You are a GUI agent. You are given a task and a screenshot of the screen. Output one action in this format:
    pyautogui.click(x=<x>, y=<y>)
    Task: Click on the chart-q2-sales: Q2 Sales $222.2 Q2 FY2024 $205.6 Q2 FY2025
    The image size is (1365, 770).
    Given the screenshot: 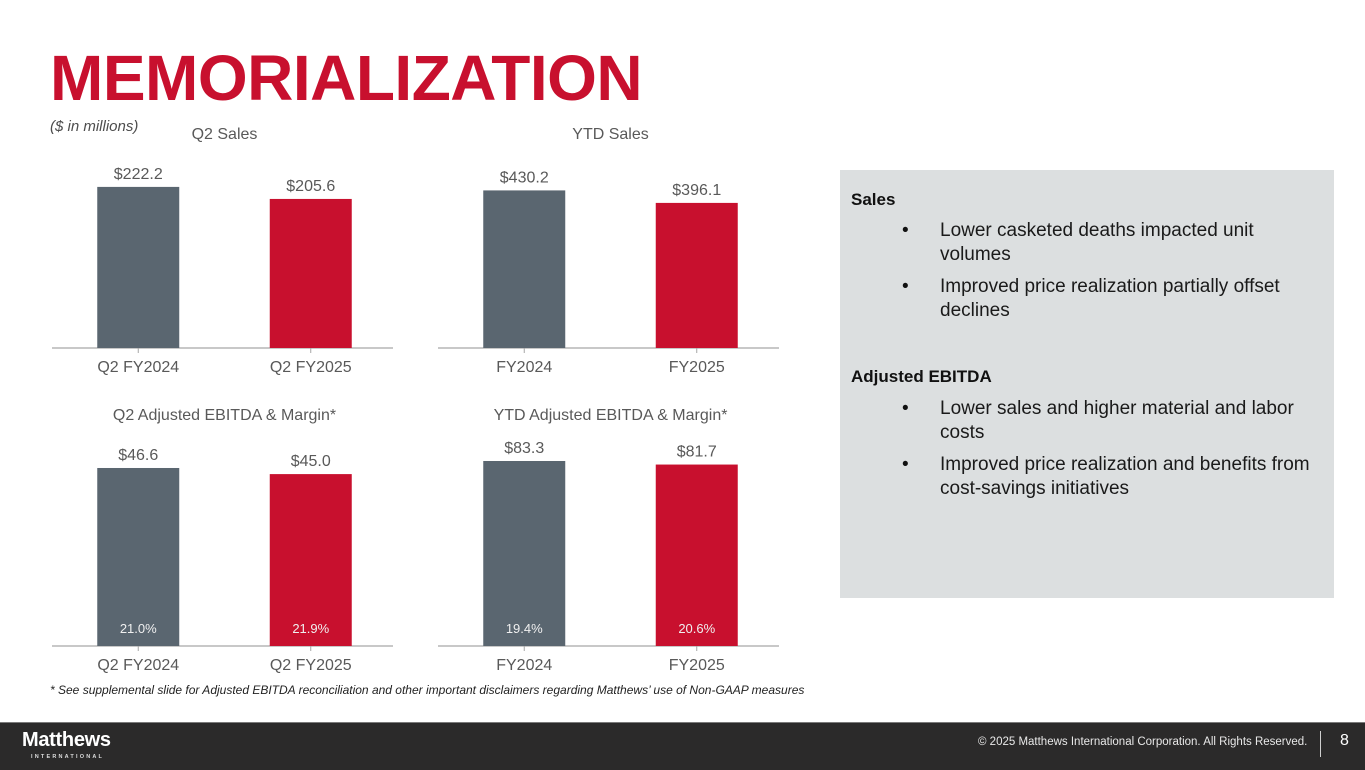 What is the action you would take?
    pyautogui.click(x=224, y=251)
    